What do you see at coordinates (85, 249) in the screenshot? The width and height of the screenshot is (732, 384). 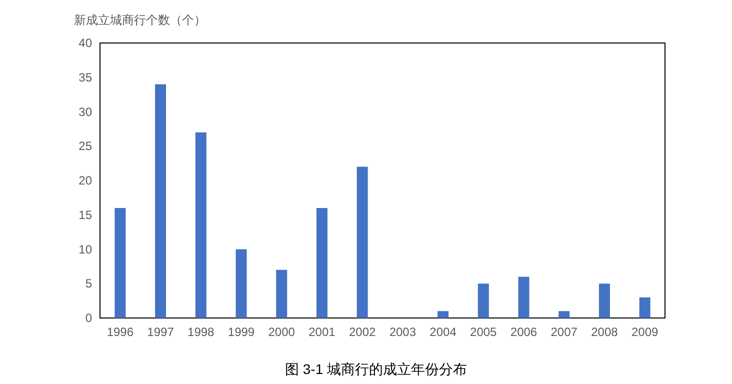 I see `y-tick-label: 10` at bounding box center [85, 249].